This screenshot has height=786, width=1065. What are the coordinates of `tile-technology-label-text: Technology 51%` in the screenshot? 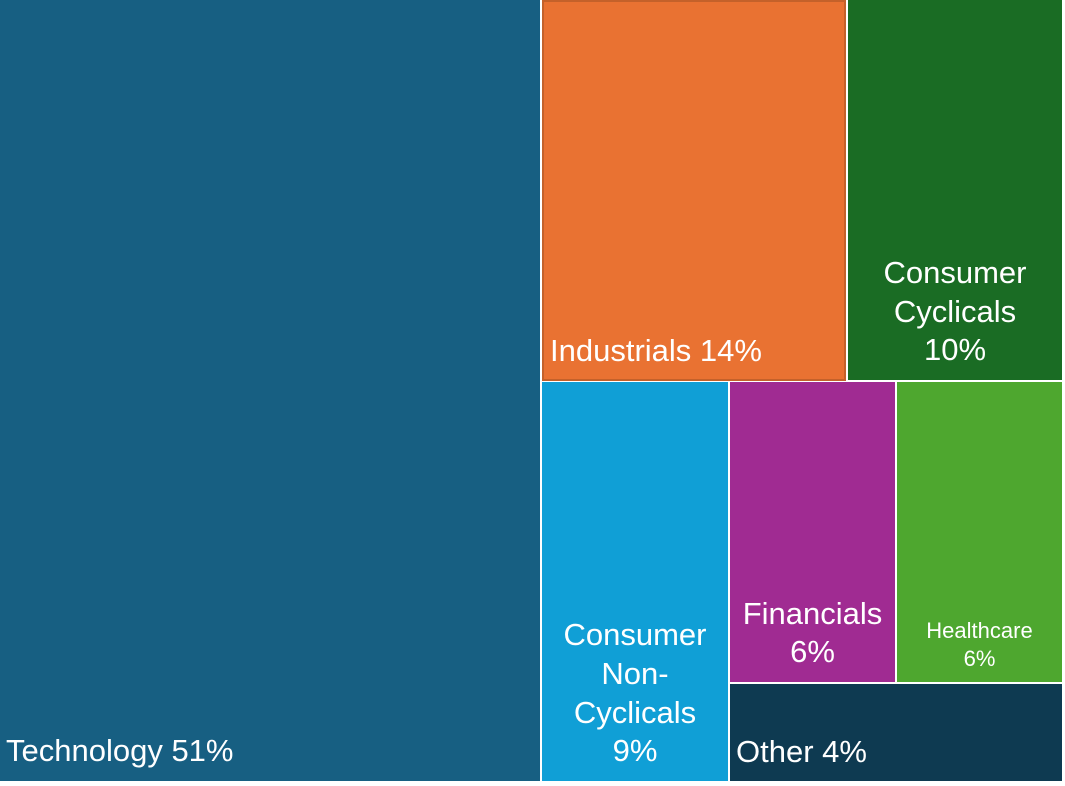 It's located at (120, 751).